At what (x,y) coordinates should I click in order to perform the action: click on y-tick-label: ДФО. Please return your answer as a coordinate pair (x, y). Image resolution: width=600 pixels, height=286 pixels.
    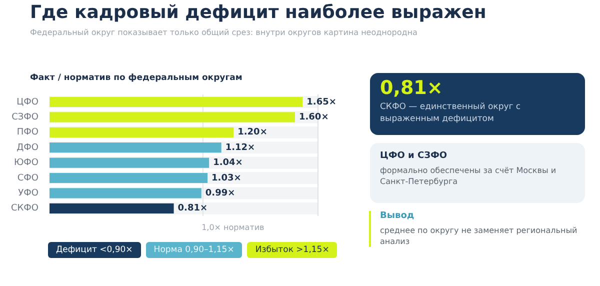
    Looking at the image, I should click on (27, 147).